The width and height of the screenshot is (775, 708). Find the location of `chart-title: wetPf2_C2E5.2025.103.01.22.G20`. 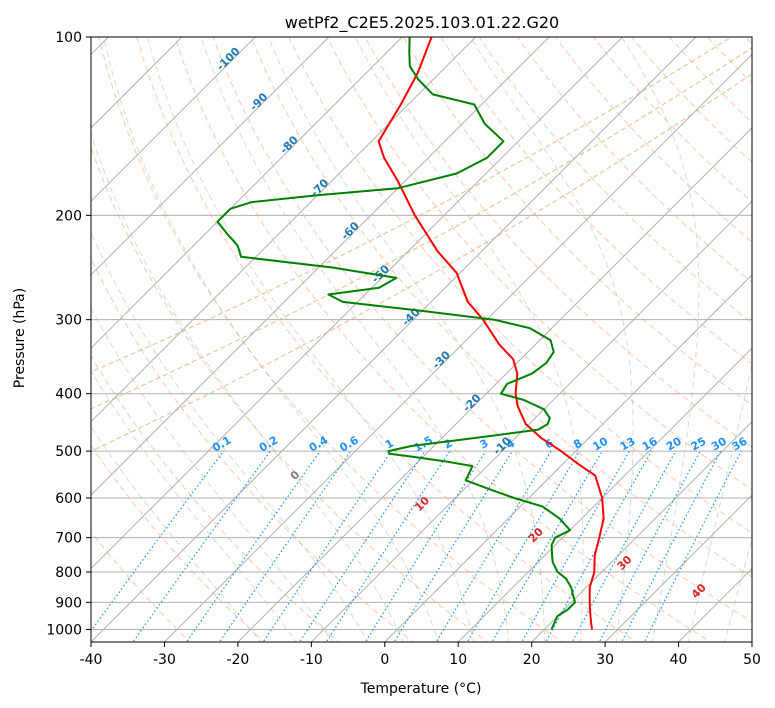

chart-title: wetPf2_C2E5.2025.103.01.22.G20 is located at coordinates (422, 23).